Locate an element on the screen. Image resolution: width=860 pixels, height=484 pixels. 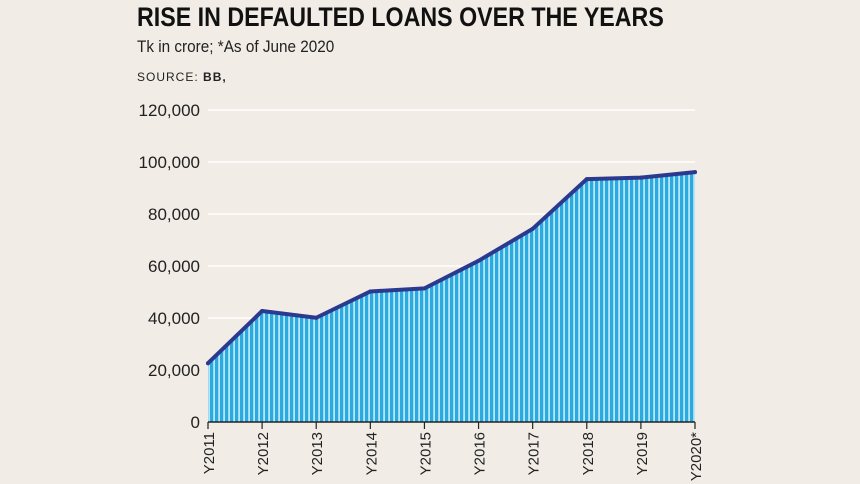
source-label: SOURCE: is located at coordinates (168, 77).